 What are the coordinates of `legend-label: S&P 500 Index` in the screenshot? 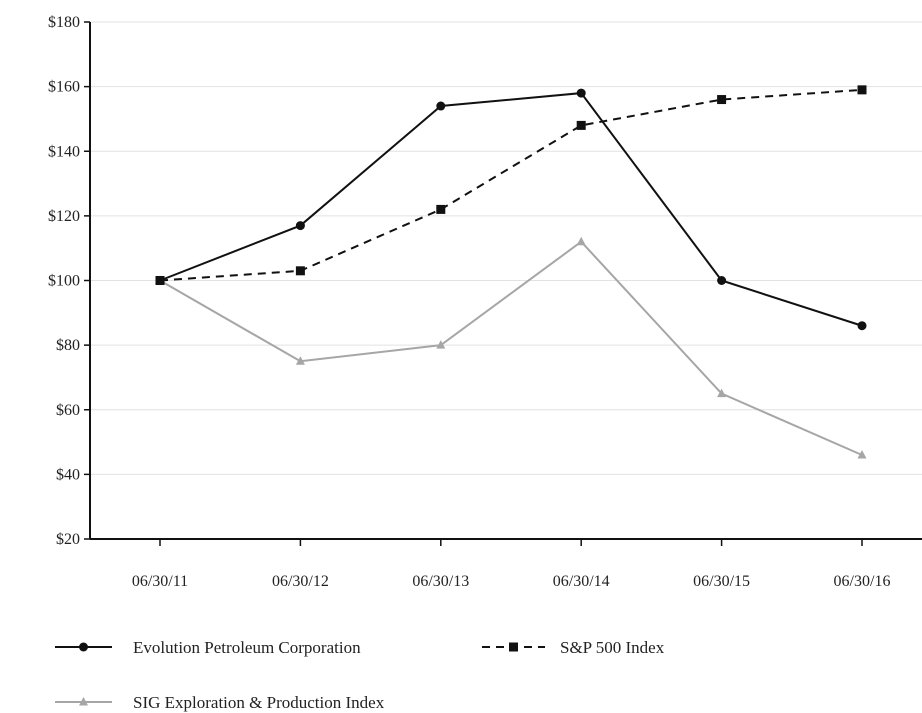 It's located at (612, 647).